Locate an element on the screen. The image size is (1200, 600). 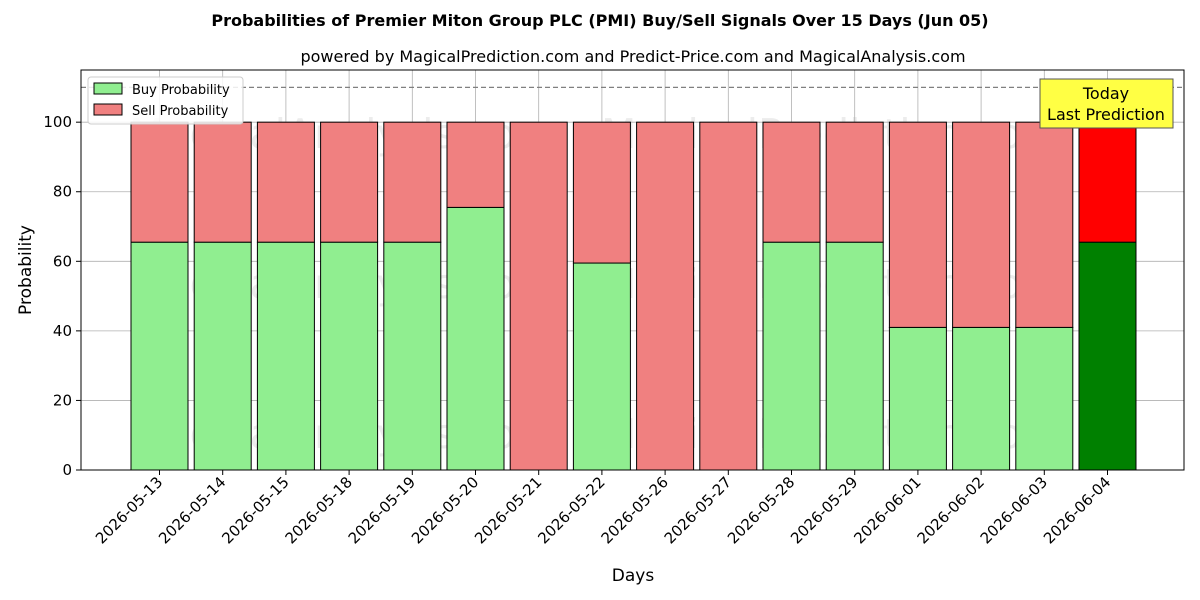
y-axis-label: Probability is located at coordinates (26, 270).